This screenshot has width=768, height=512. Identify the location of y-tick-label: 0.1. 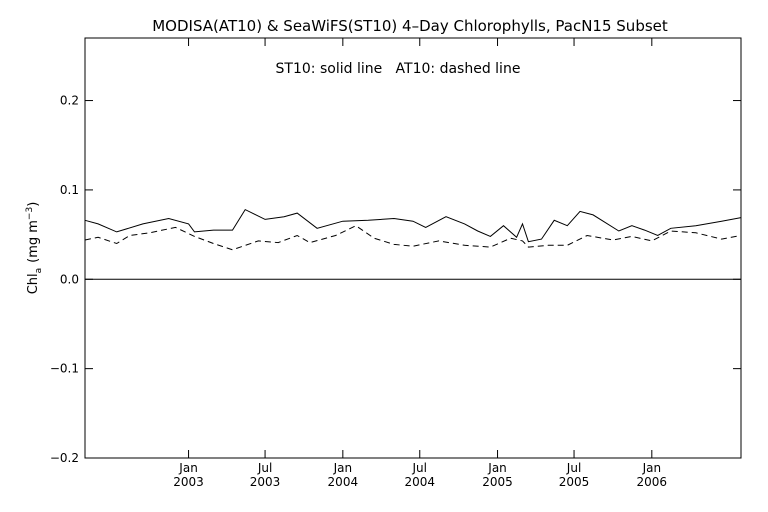
(69, 190).